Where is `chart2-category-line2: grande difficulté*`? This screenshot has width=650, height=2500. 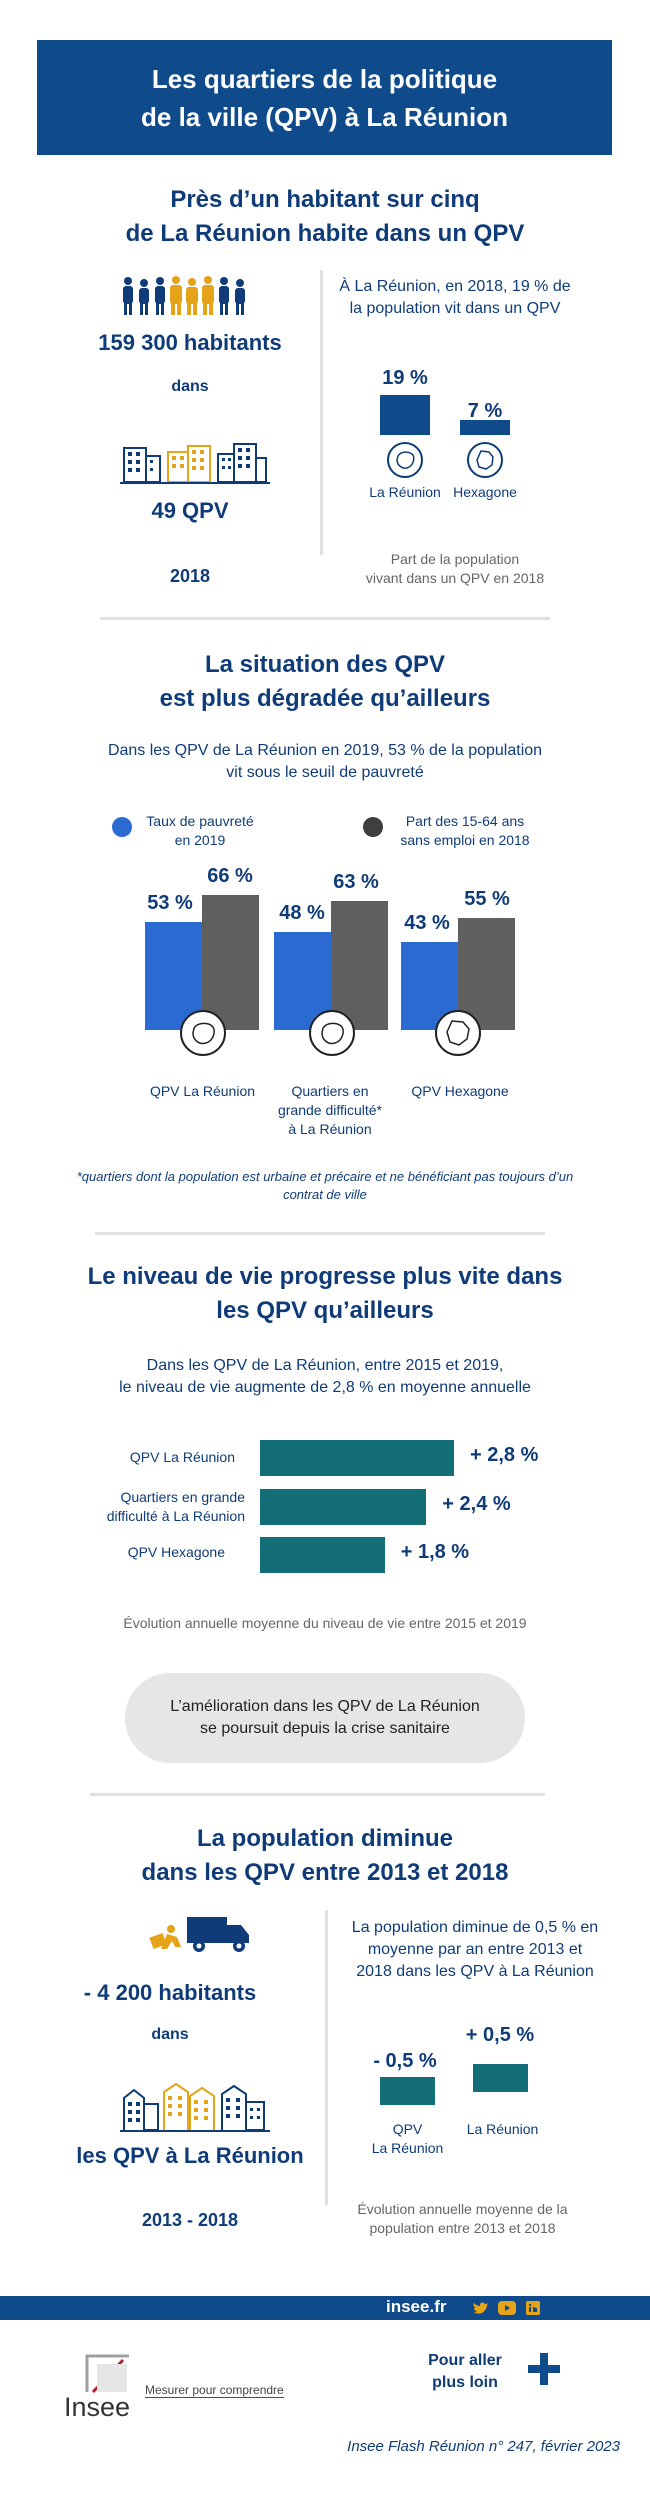 chart2-category-line2: grande difficulté* is located at coordinates (330, 1110).